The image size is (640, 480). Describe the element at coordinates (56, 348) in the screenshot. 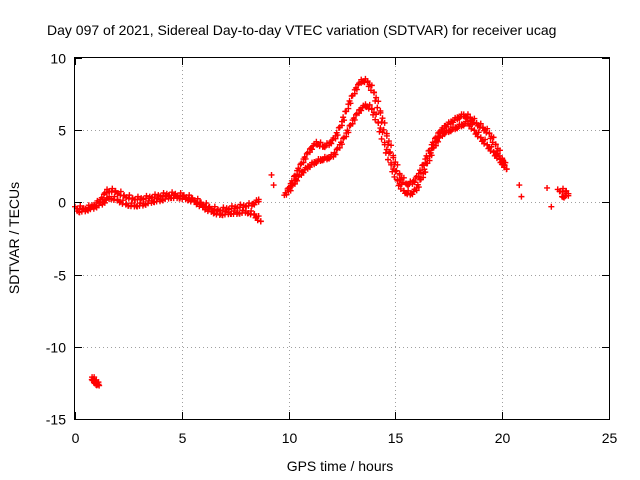

I see `y-tick-label: -10` at that location.